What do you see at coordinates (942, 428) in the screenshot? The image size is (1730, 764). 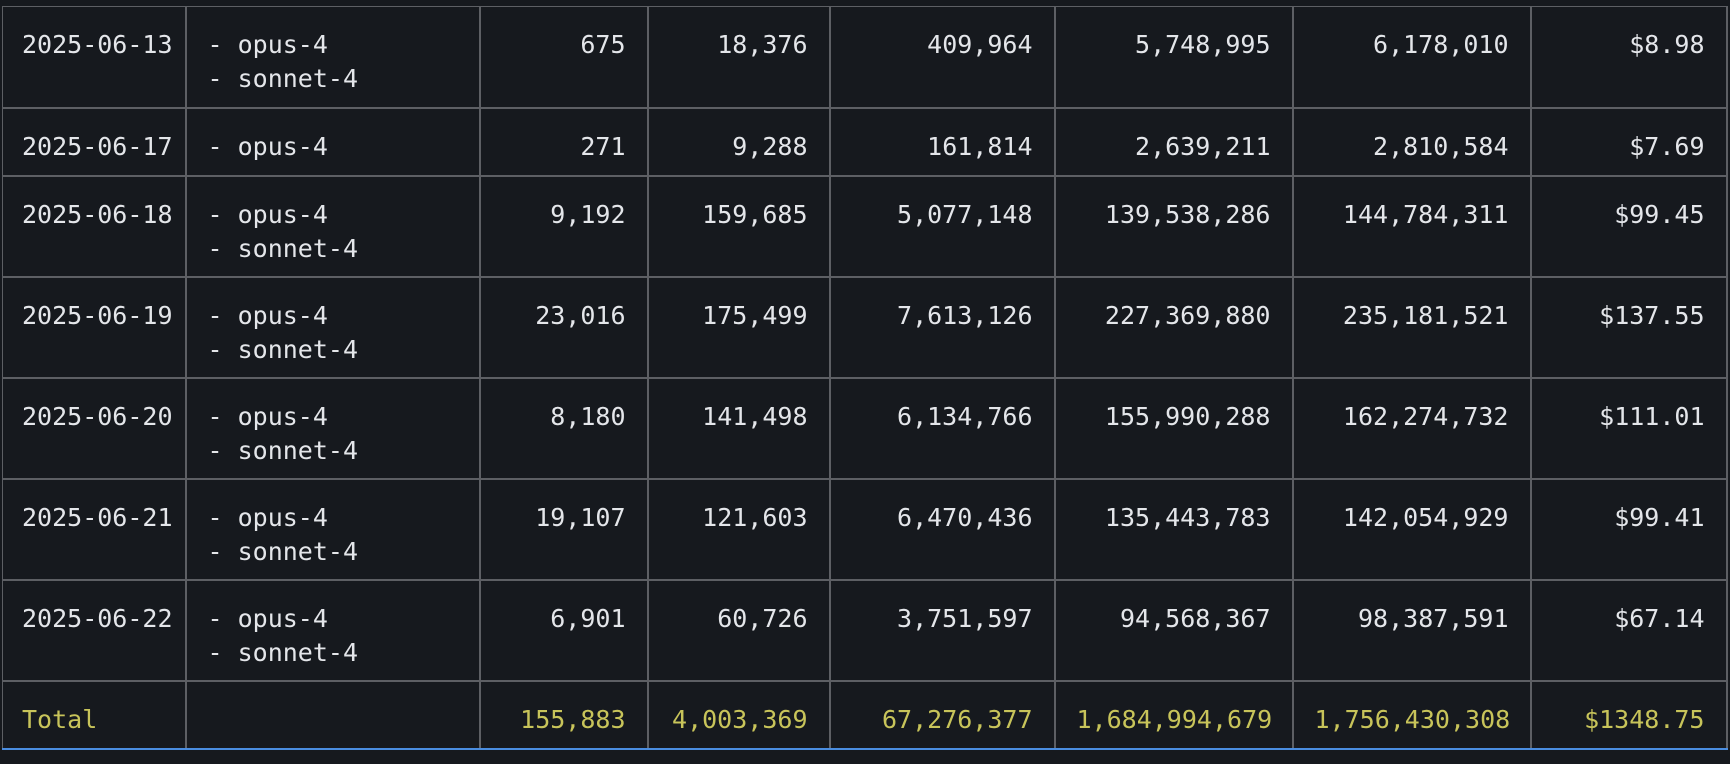 I see `cache-create-tokens-cell: 6,134,766` at bounding box center [942, 428].